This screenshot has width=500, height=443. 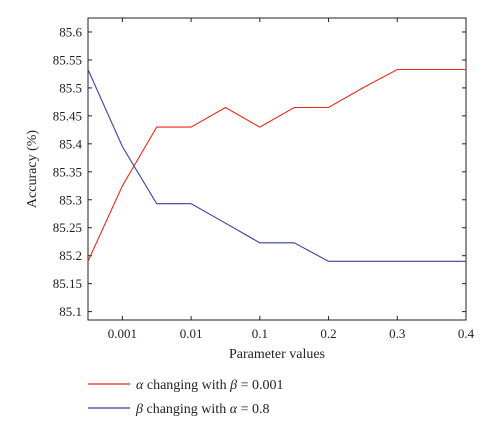 I want to click on y-tick-label: 85.2, so click(x=70, y=255).